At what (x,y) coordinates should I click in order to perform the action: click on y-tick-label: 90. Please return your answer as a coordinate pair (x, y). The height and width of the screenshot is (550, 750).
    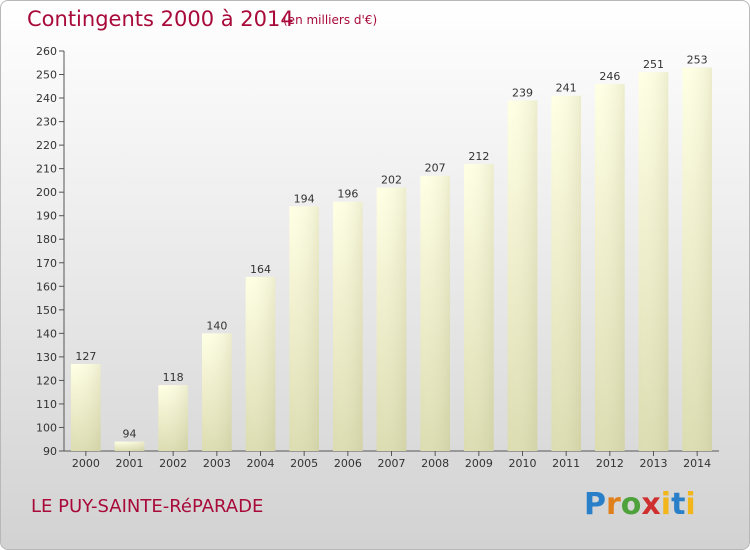
    Looking at the image, I should click on (50, 451).